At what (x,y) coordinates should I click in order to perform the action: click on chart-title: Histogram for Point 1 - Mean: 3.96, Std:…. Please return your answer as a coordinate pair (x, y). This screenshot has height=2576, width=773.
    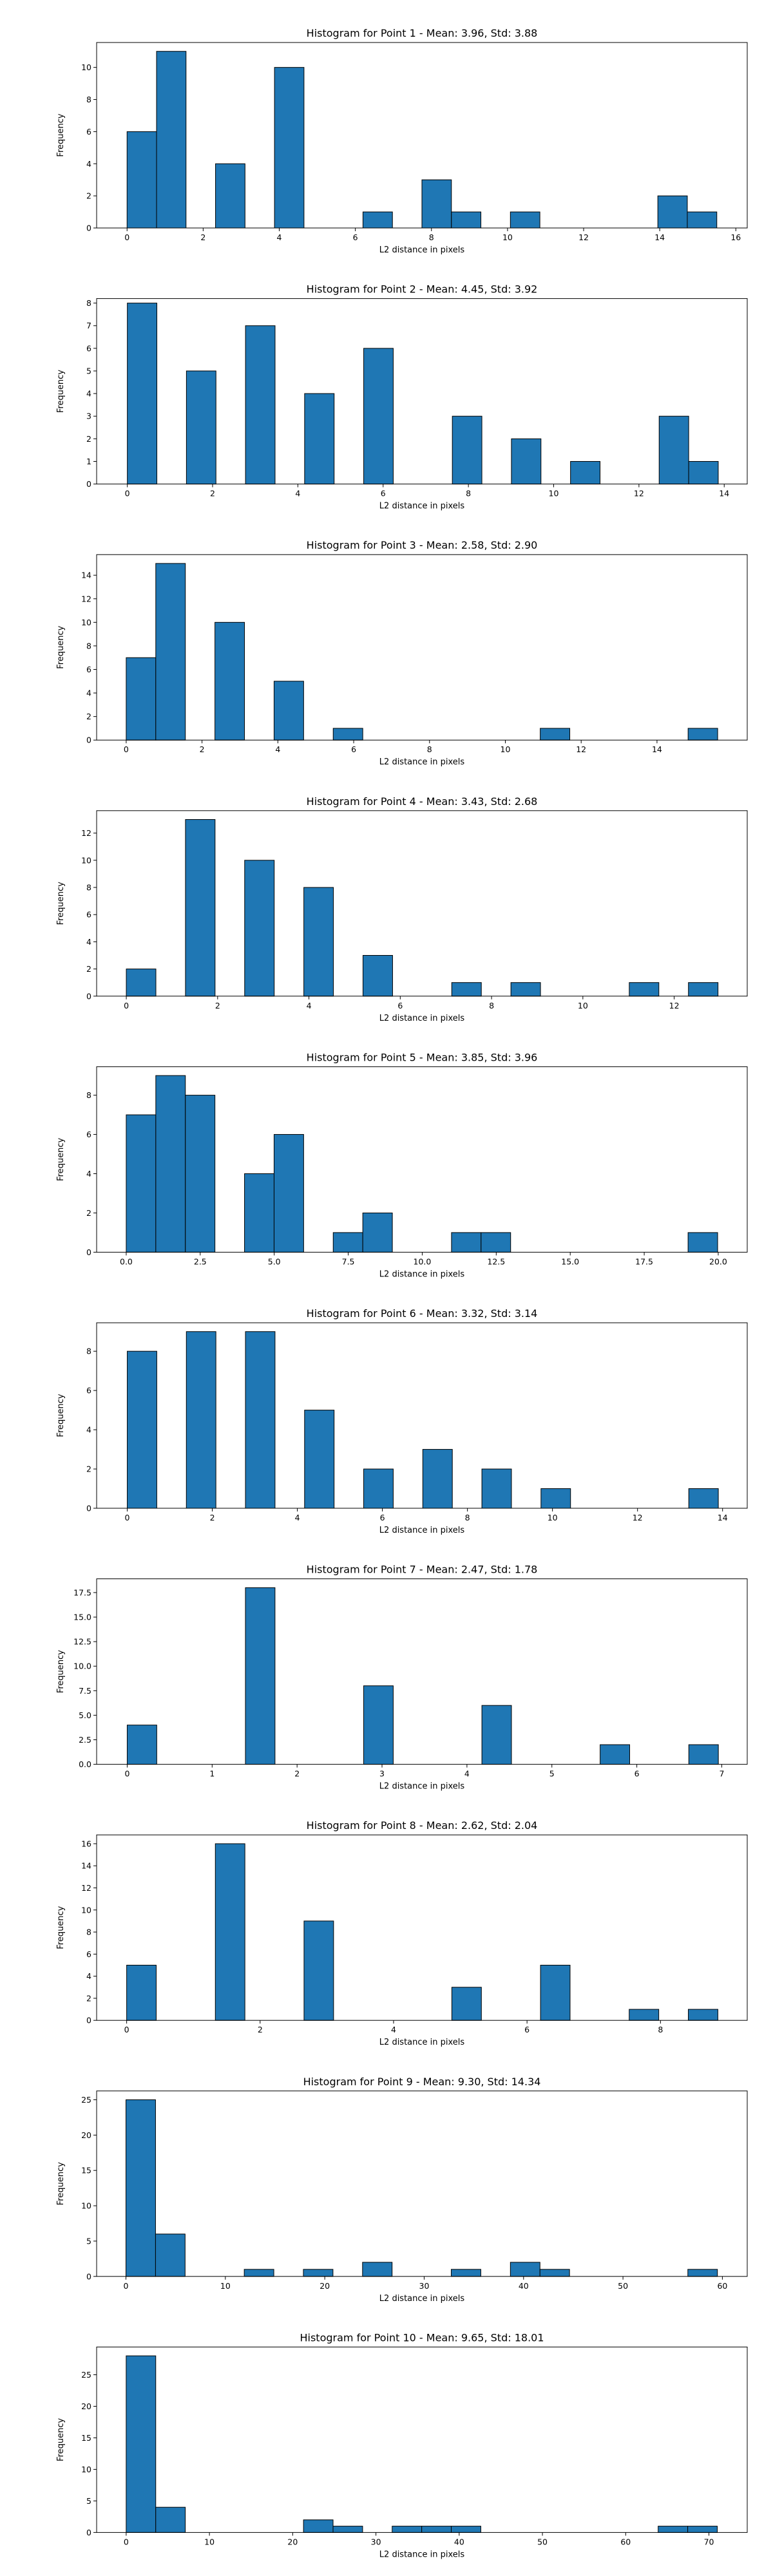
    Looking at the image, I should click on (422, 33).